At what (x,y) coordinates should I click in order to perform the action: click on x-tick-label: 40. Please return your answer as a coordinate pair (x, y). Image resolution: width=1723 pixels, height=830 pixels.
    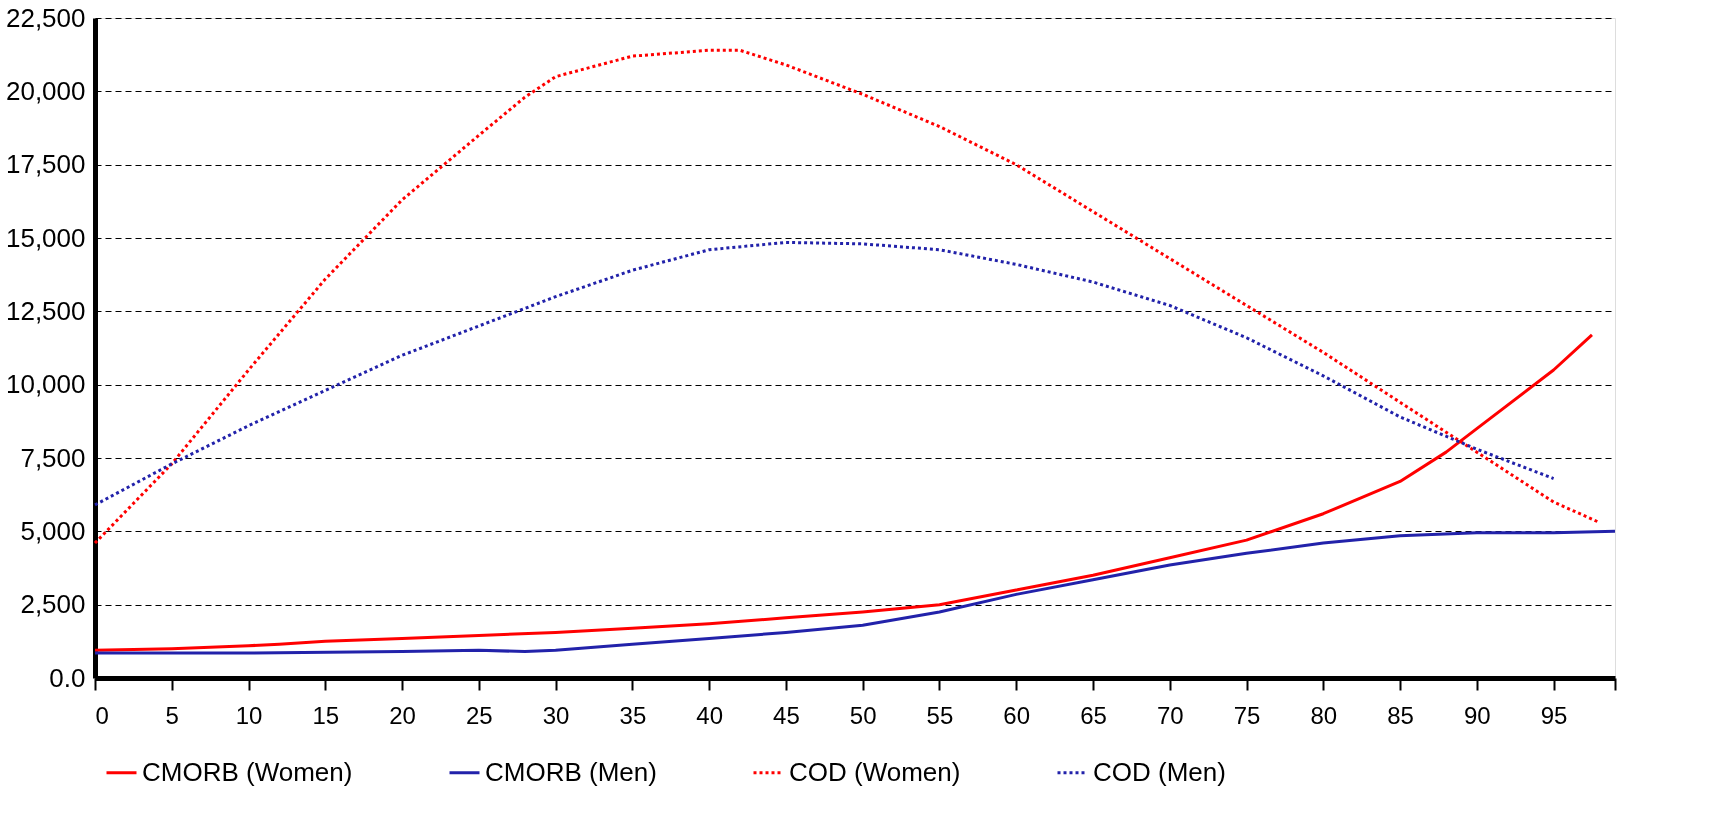
    Looking at the image, I should click on (709, 715).